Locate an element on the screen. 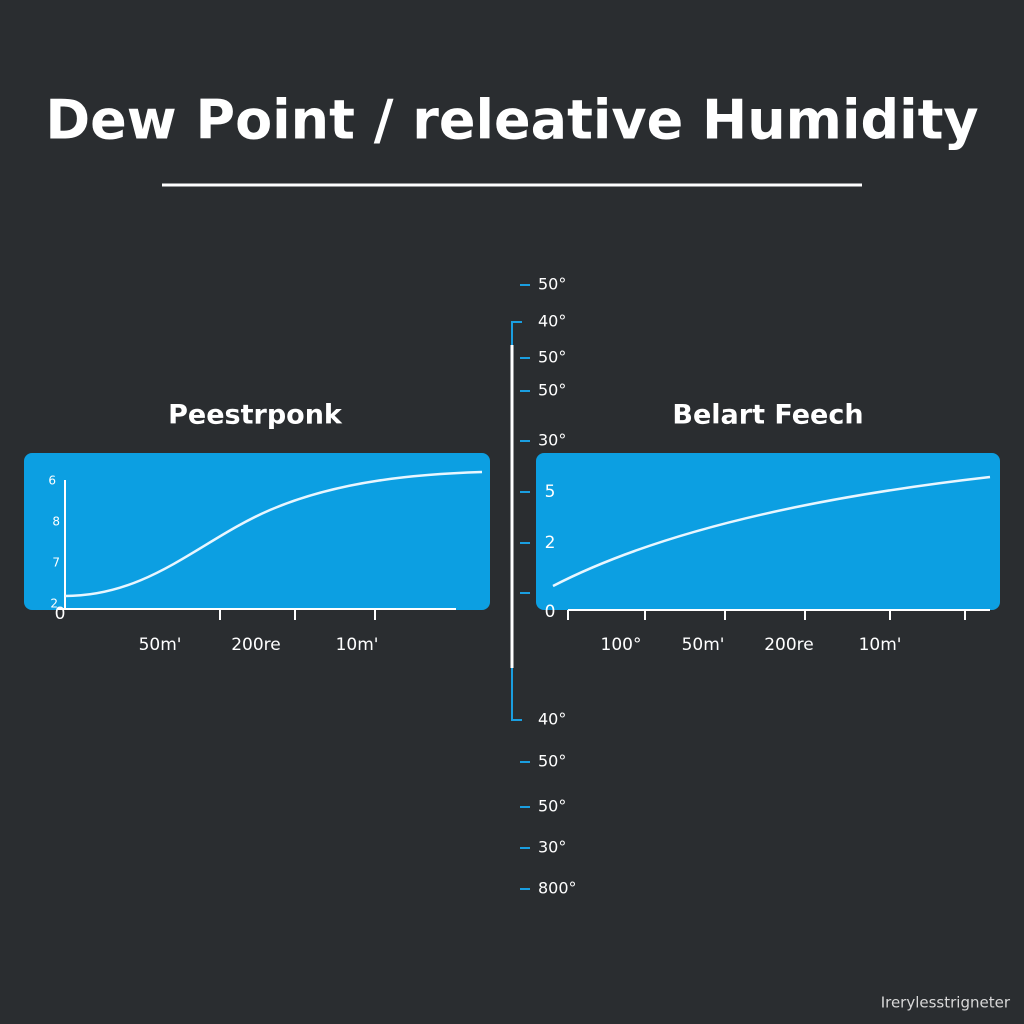 The image size is (1024, 1024). right-panel: Belart Feech 5 2 0 100° 50m' 200re 10m' is located at coordinates (768, 527).